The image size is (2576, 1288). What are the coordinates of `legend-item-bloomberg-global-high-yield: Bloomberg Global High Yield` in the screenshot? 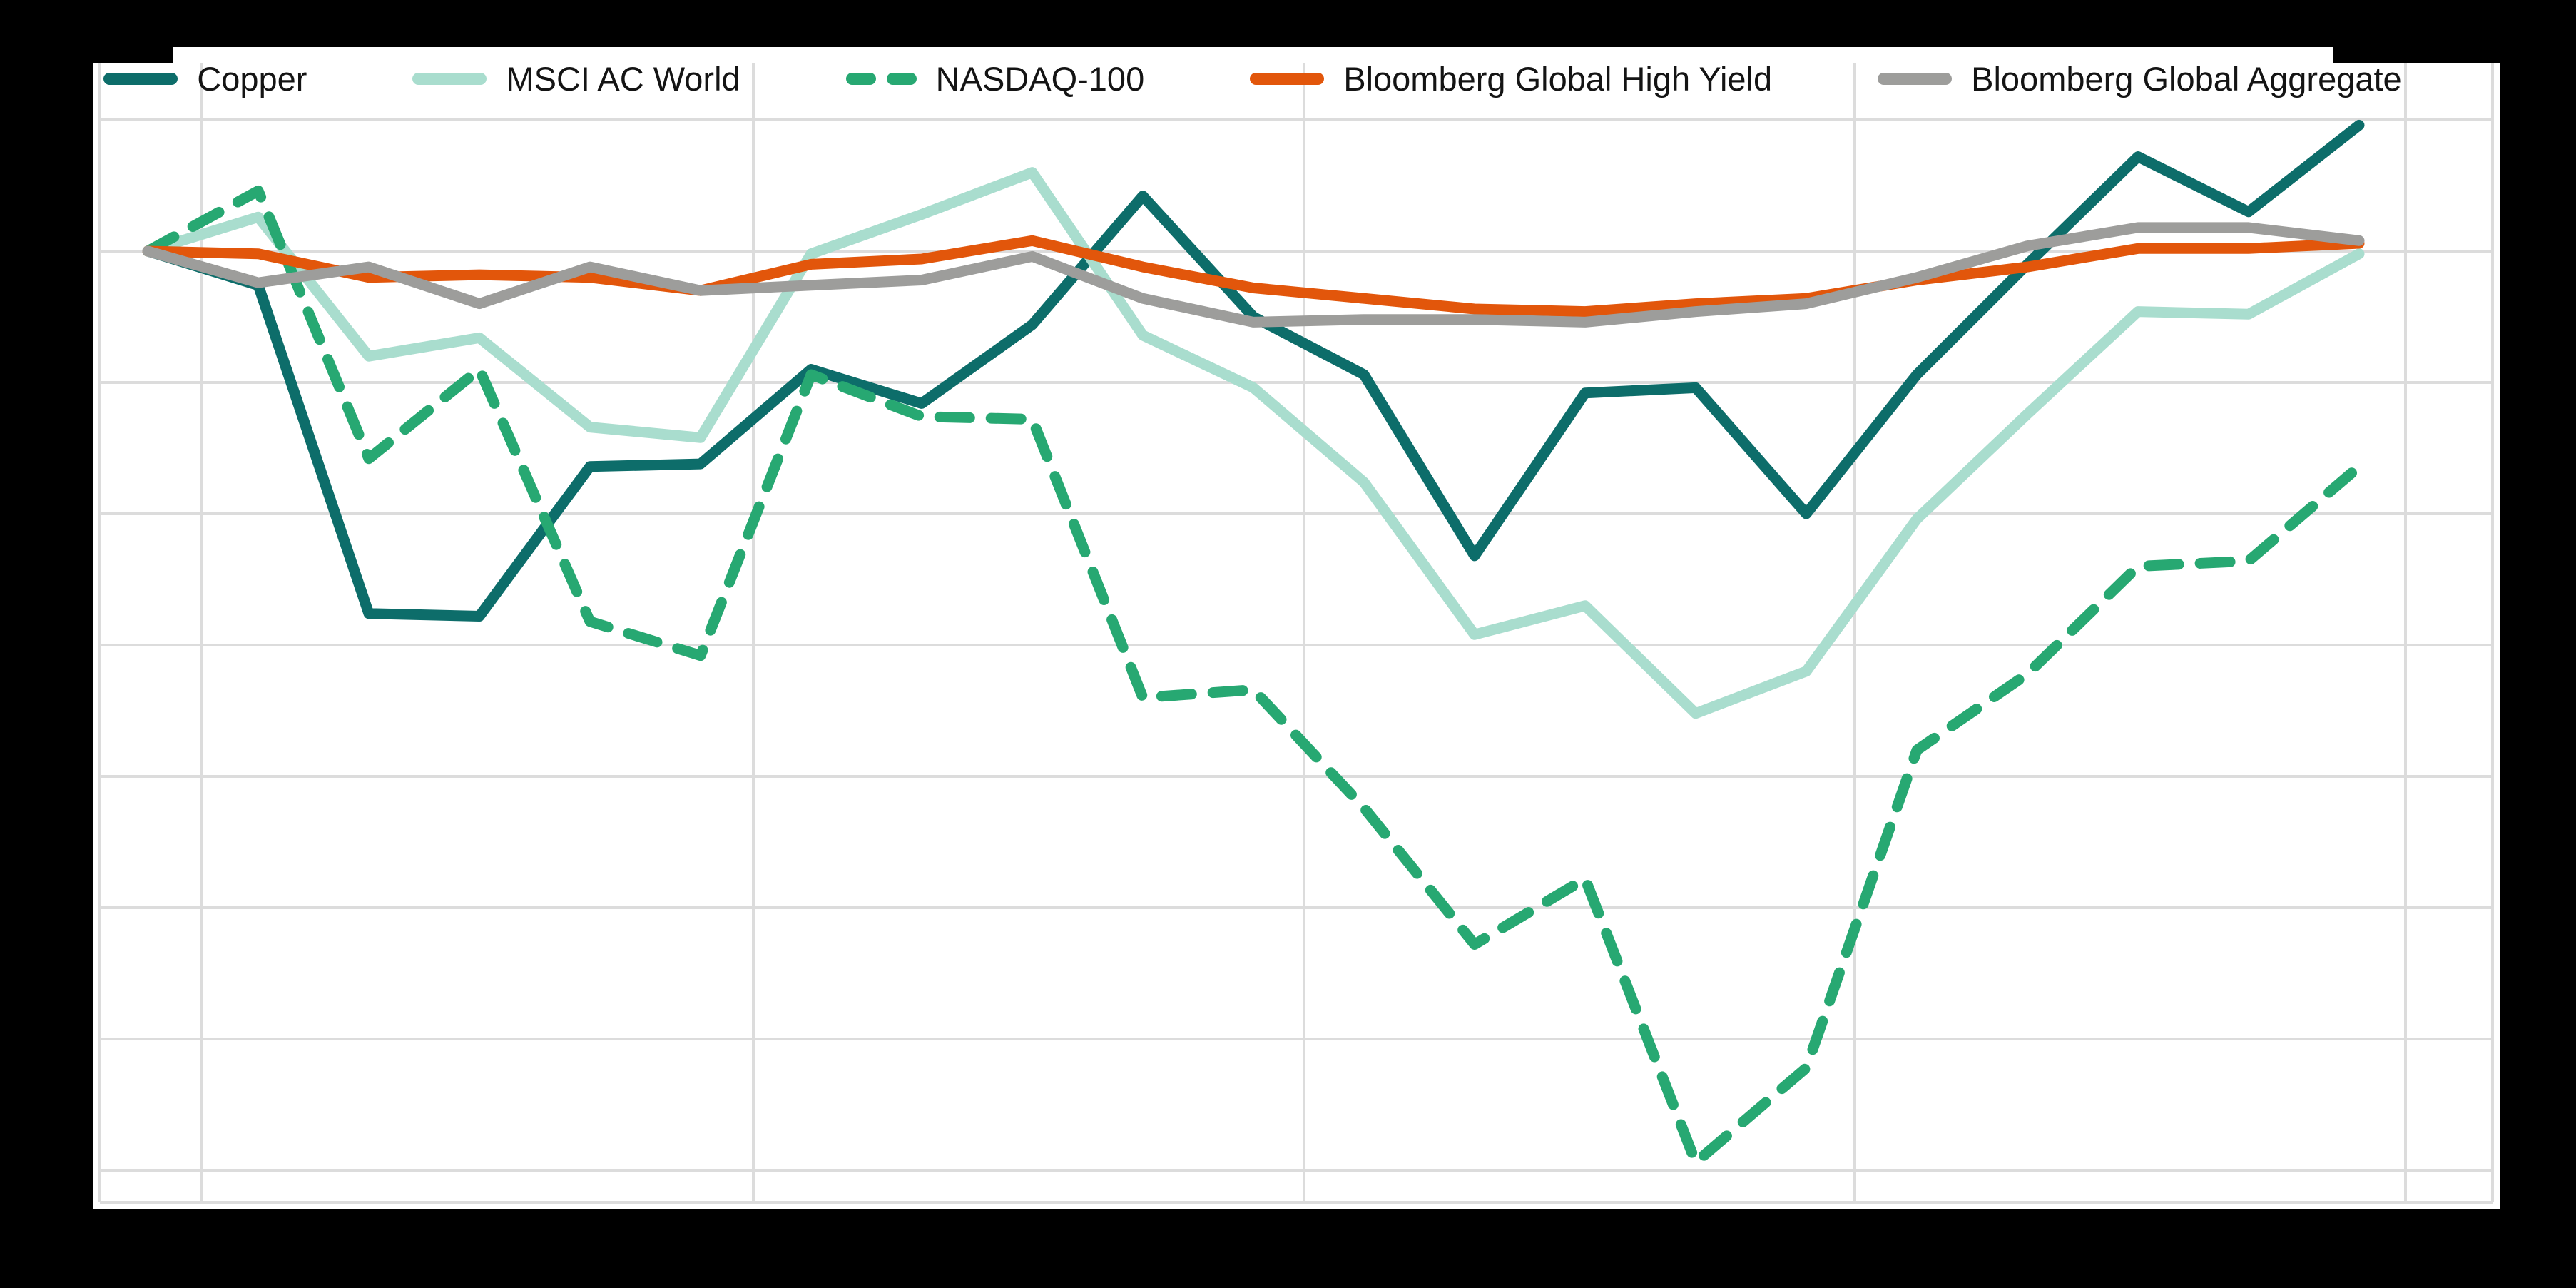 It's located at (1511, 78).